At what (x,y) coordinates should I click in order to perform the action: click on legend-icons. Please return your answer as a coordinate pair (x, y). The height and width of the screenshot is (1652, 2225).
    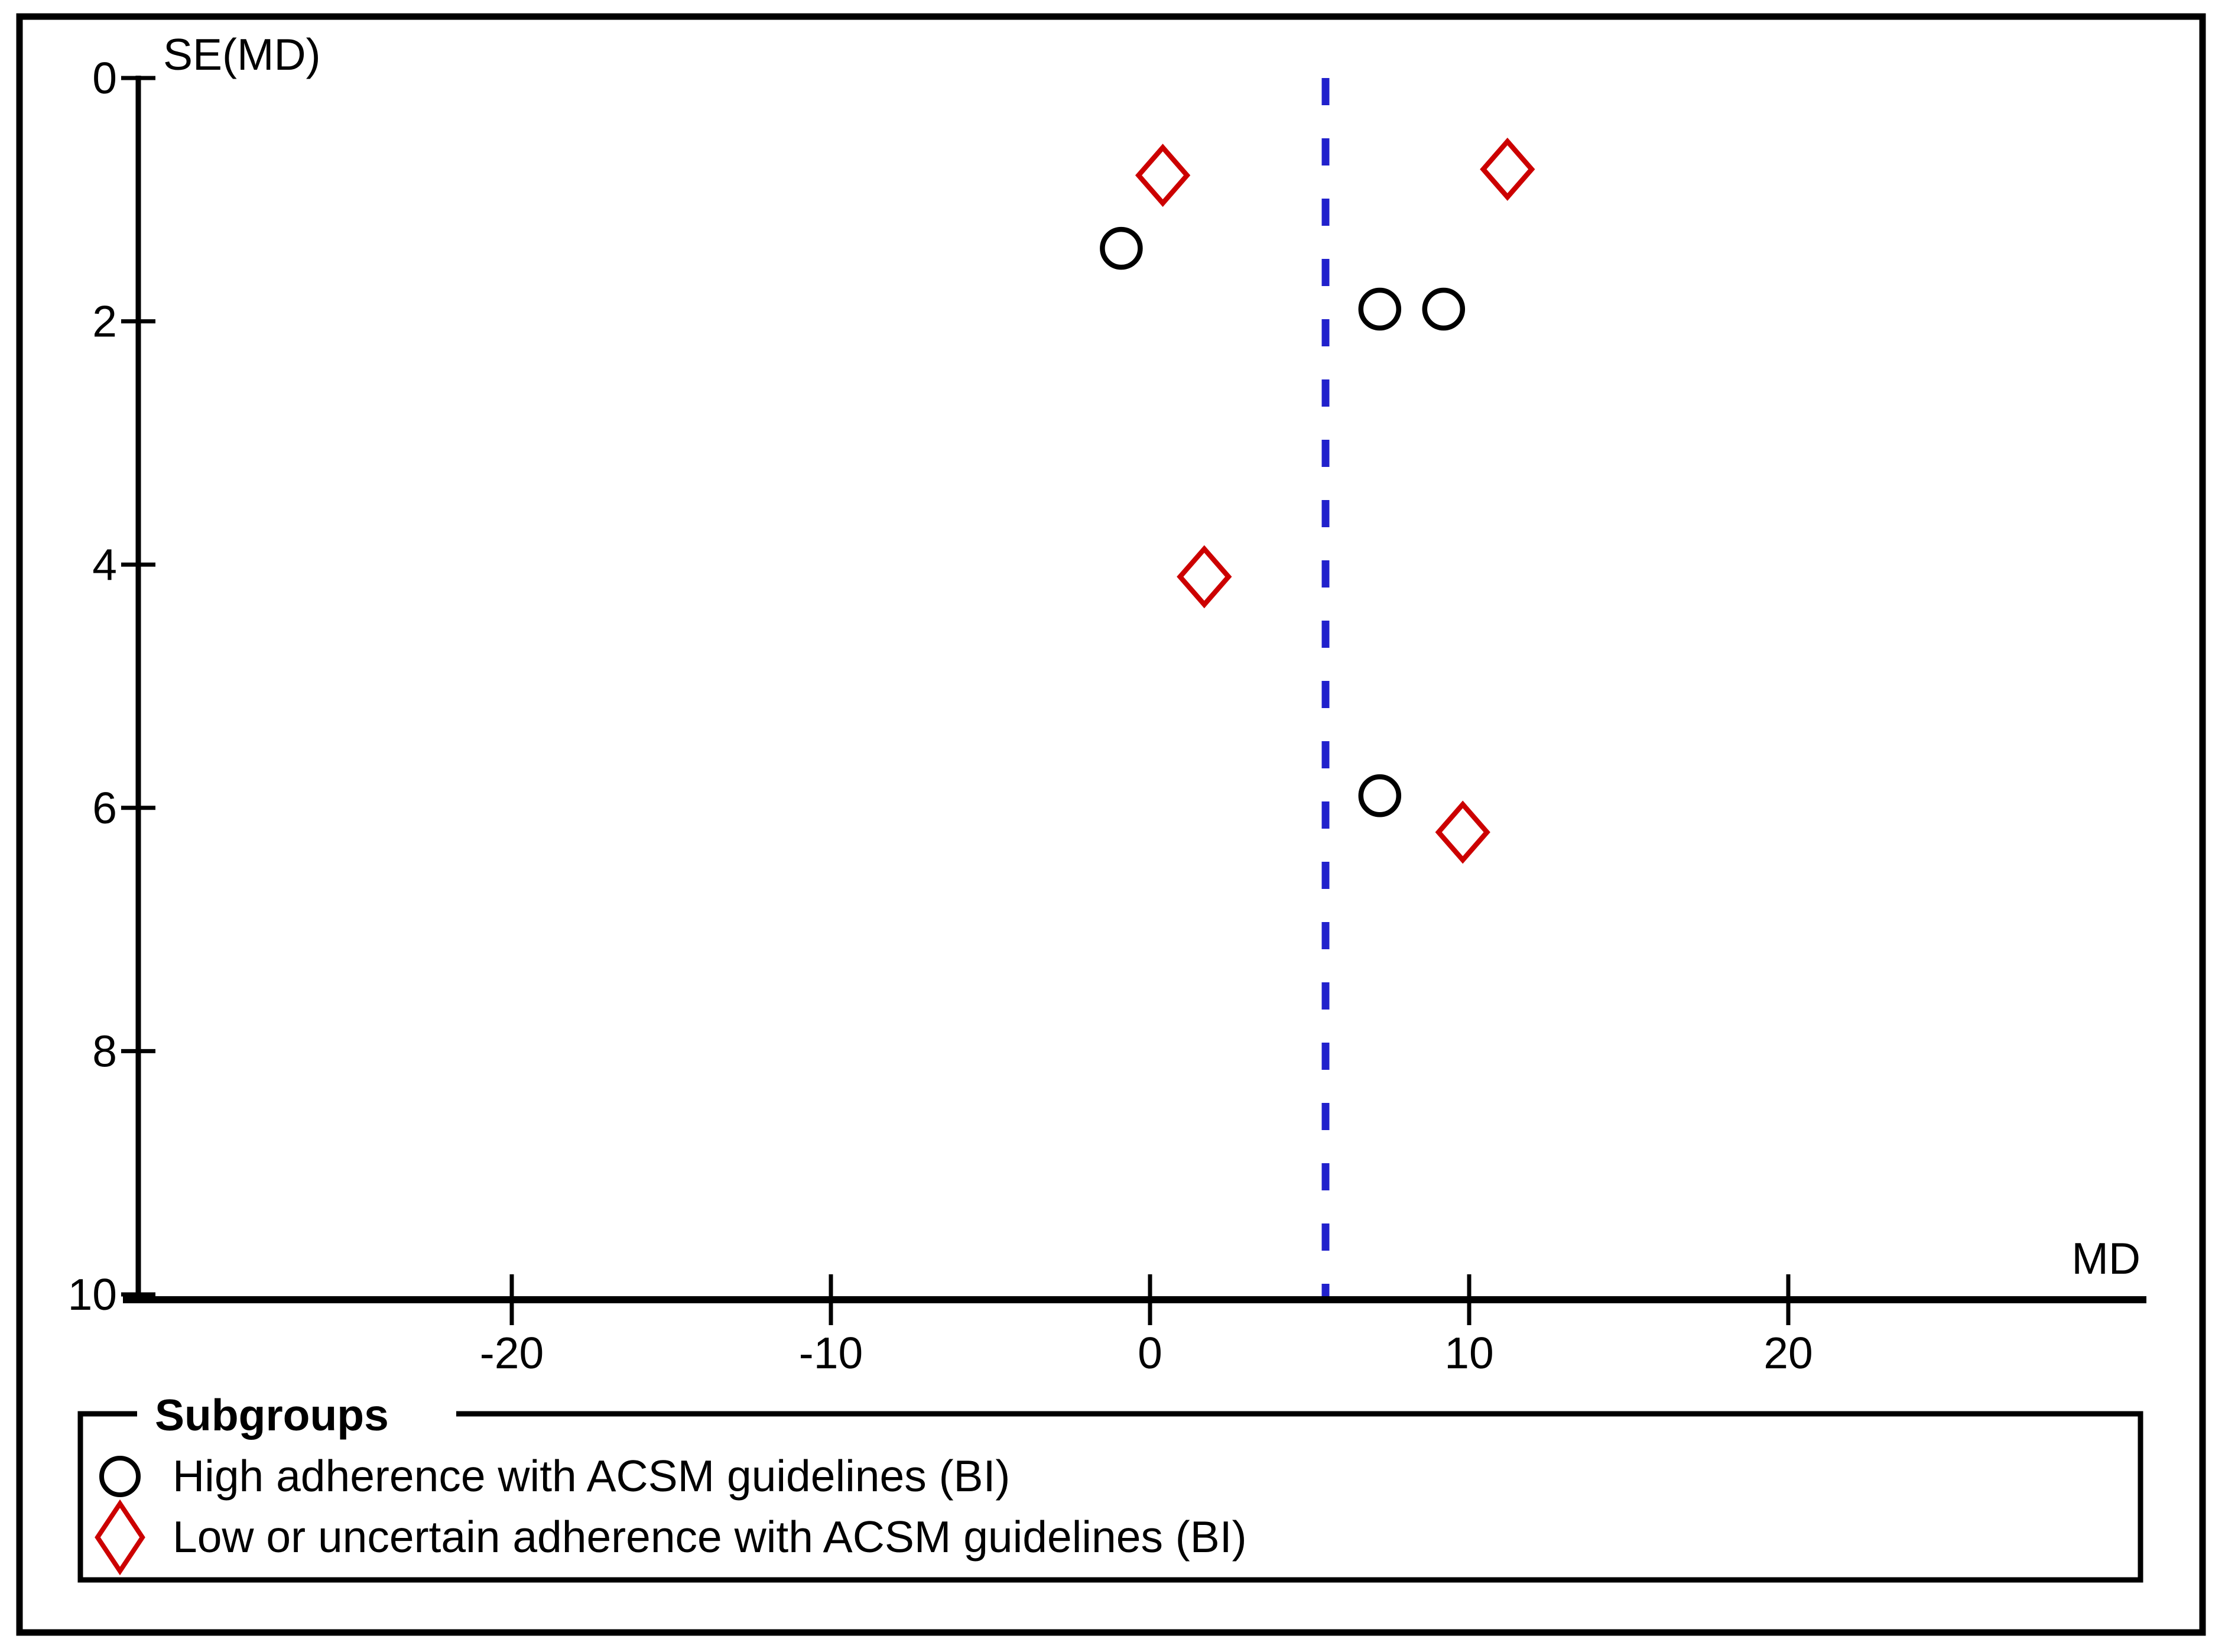
    Looking at the image, I should click on (120, 1516).